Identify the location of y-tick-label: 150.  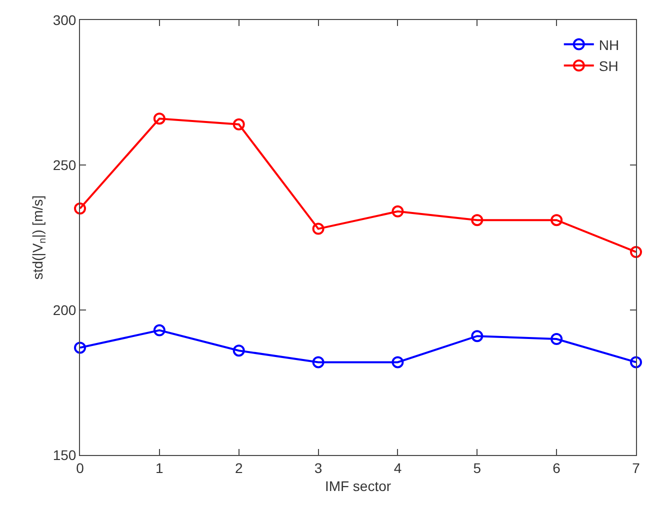
(64, 454).